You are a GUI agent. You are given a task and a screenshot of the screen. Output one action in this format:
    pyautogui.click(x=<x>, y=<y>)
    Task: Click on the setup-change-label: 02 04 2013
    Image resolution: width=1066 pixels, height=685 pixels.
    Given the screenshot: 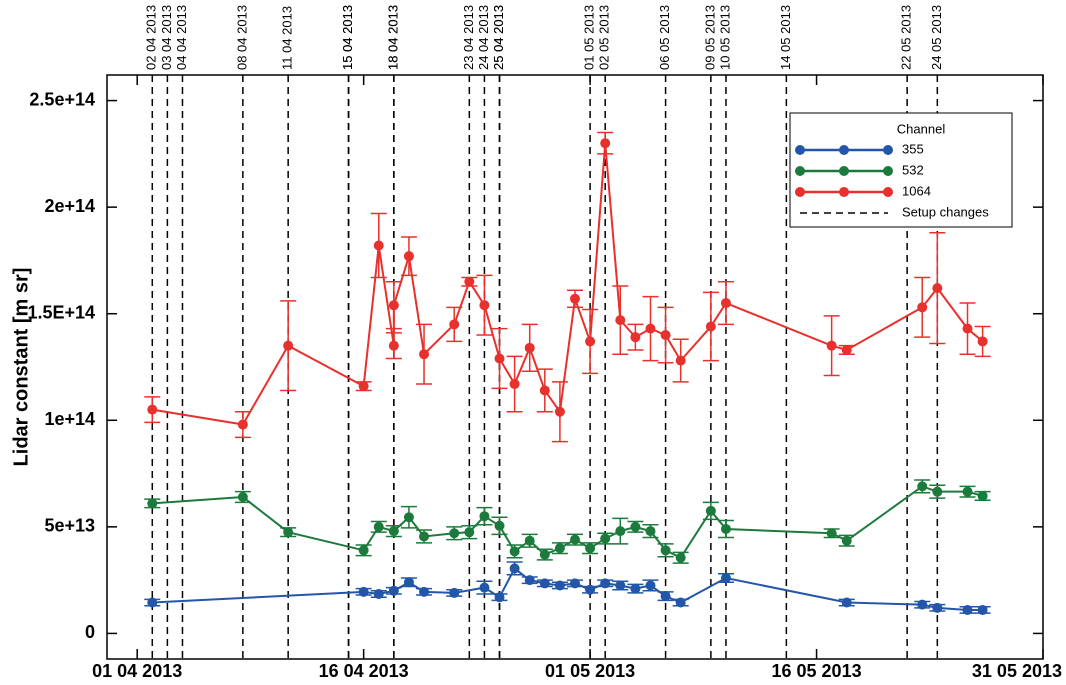 What is the action you would take?
    pyautogui.click(x=151, y=37)
    